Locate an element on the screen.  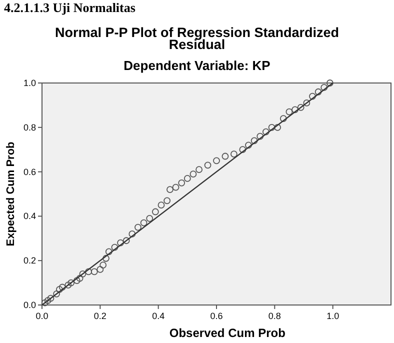
x-tick-label: 0.0 is located at coordinates (42, 316).